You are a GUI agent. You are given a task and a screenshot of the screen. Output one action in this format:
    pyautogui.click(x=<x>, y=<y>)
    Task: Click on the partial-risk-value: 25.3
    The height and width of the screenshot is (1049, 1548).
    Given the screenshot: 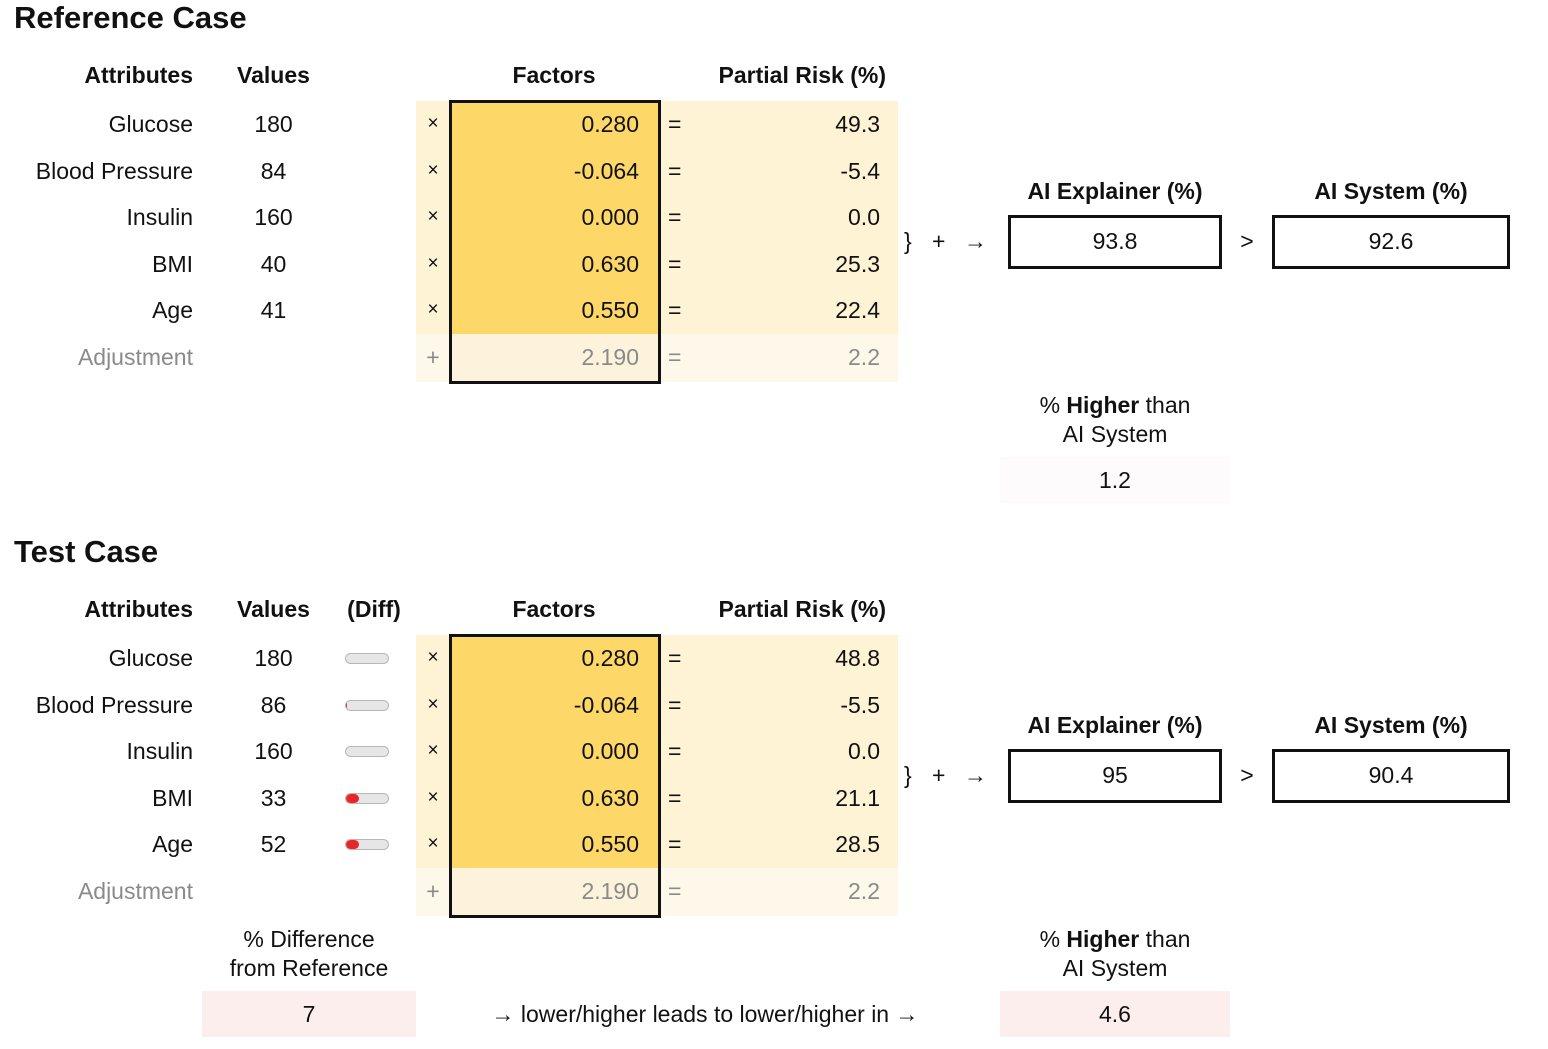 What is the action you would take?
    pyautogui.click(x=857, y=264)
    